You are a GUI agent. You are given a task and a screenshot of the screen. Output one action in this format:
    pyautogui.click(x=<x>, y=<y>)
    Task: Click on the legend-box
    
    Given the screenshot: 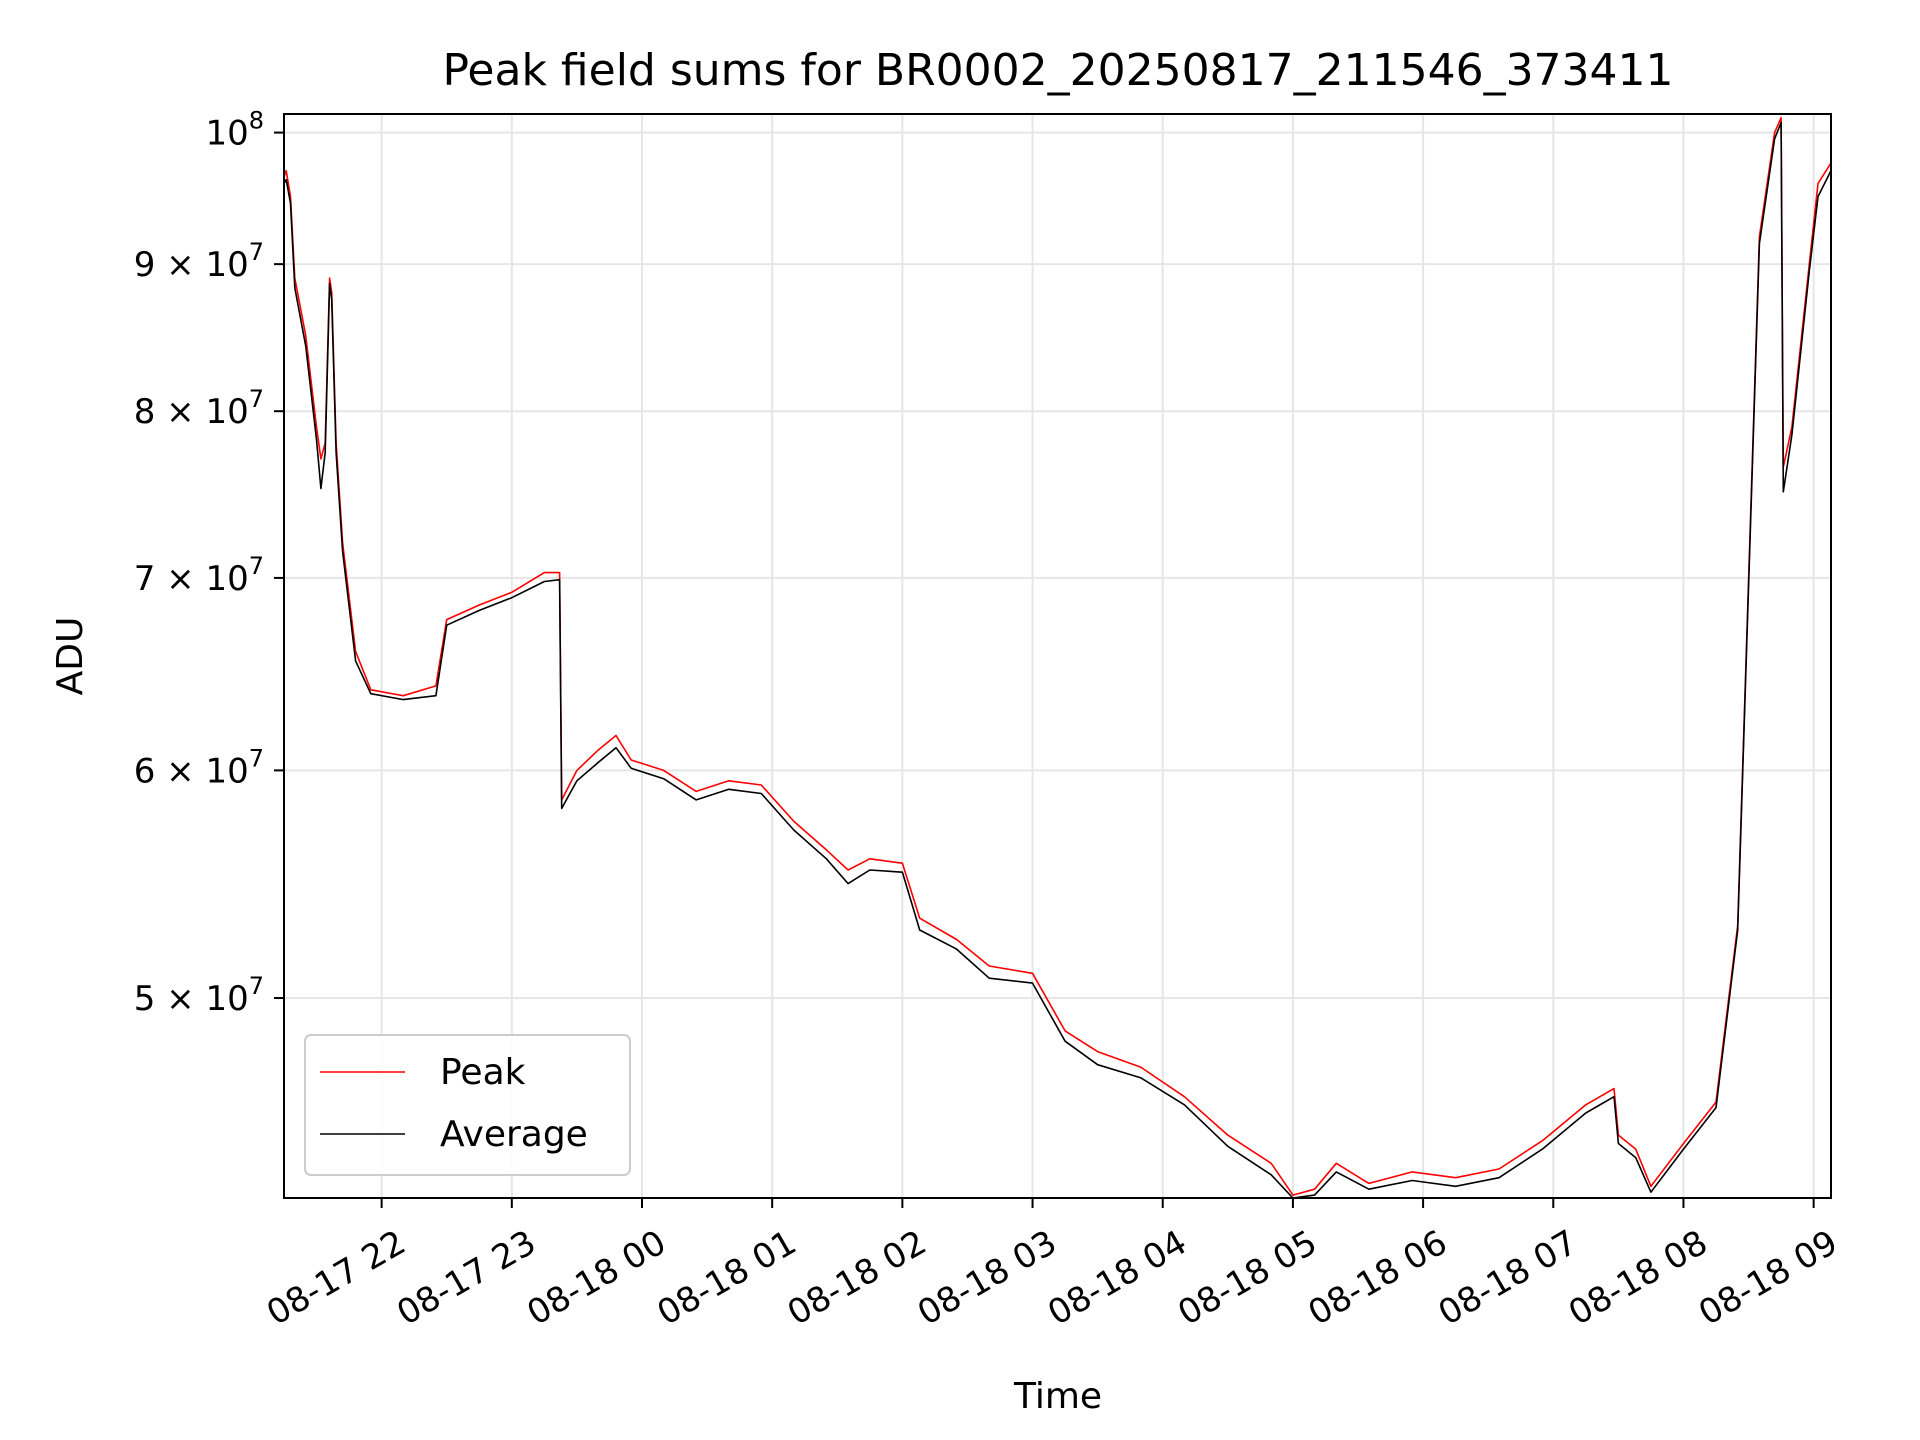 What is the action you would take?
    pyautogui.click(x=467, y=1105)
    